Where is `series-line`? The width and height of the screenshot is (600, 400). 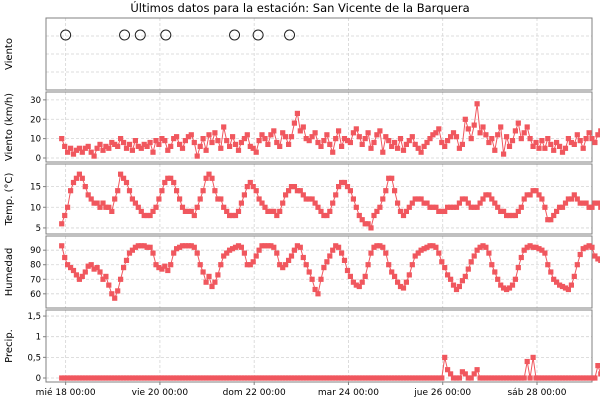
series-line is located at coordinates (331, 347).